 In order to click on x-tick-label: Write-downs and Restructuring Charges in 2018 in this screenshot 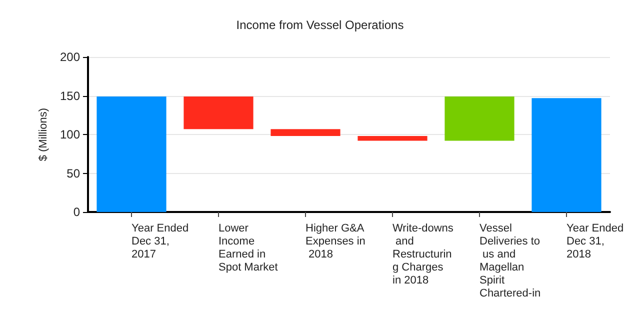, I will do `click(423, 254)`.